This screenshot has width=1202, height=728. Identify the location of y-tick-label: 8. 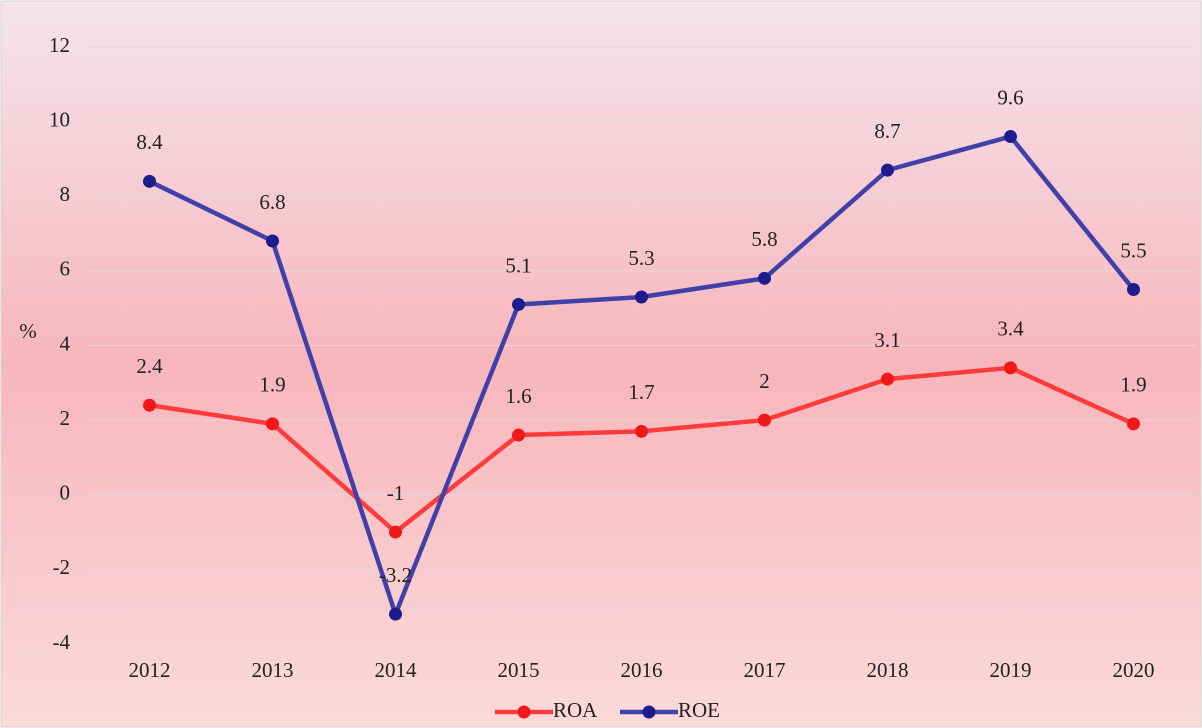
(65, 194).